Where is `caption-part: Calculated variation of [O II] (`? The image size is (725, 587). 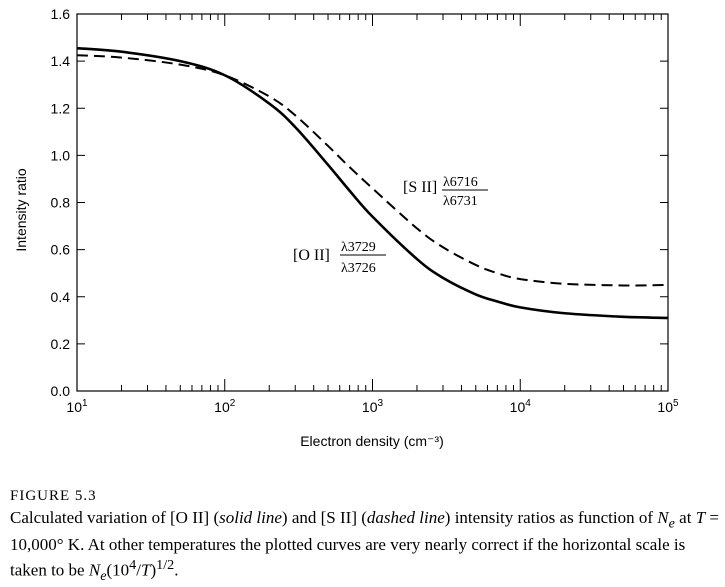 caption-part: Calculated variation of [O II] ( is located at coordinates (115, 517).